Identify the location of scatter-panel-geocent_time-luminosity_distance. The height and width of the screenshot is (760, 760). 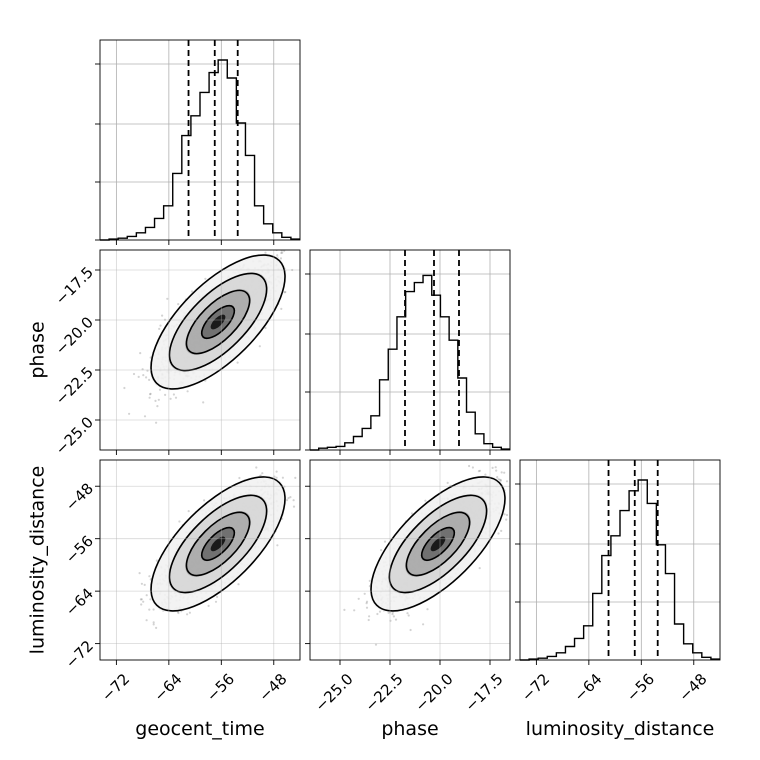
(203, 555).